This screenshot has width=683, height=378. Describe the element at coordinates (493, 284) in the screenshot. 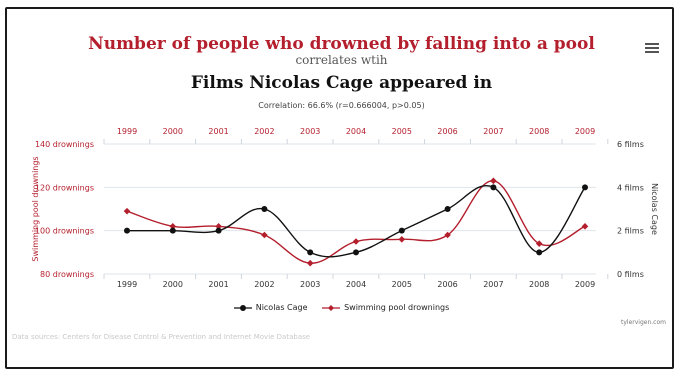

I see `bottom-tick-label: 2007` at that location.